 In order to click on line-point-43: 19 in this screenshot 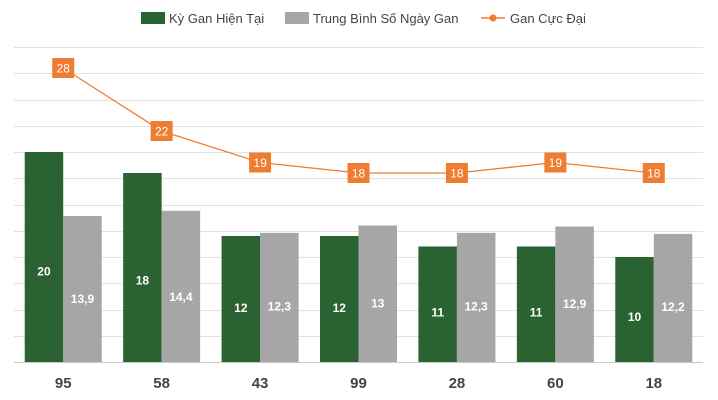, I will do `click(260, 162)`.